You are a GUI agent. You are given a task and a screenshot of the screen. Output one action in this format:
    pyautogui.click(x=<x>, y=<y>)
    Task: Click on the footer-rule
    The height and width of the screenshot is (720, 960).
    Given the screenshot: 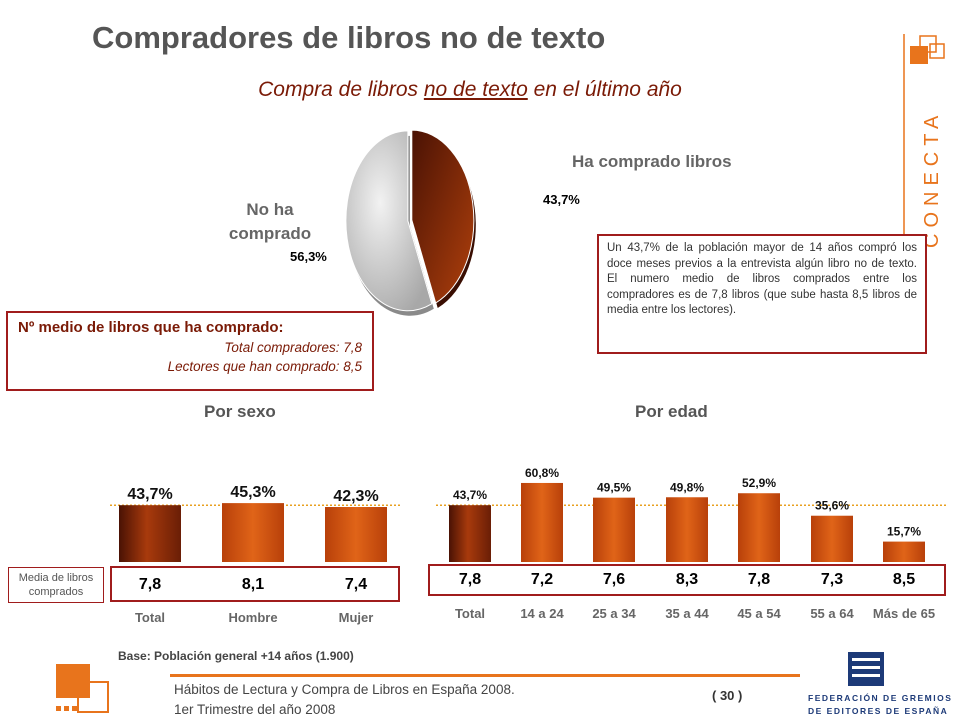 What is the action you would take?
    pyautogui.click(x=485, y=675)
    